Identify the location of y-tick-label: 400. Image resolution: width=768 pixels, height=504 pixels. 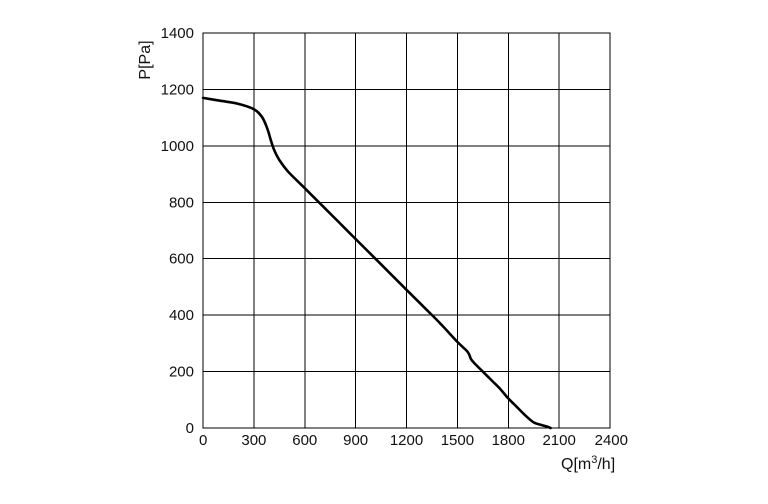
(181, 315).